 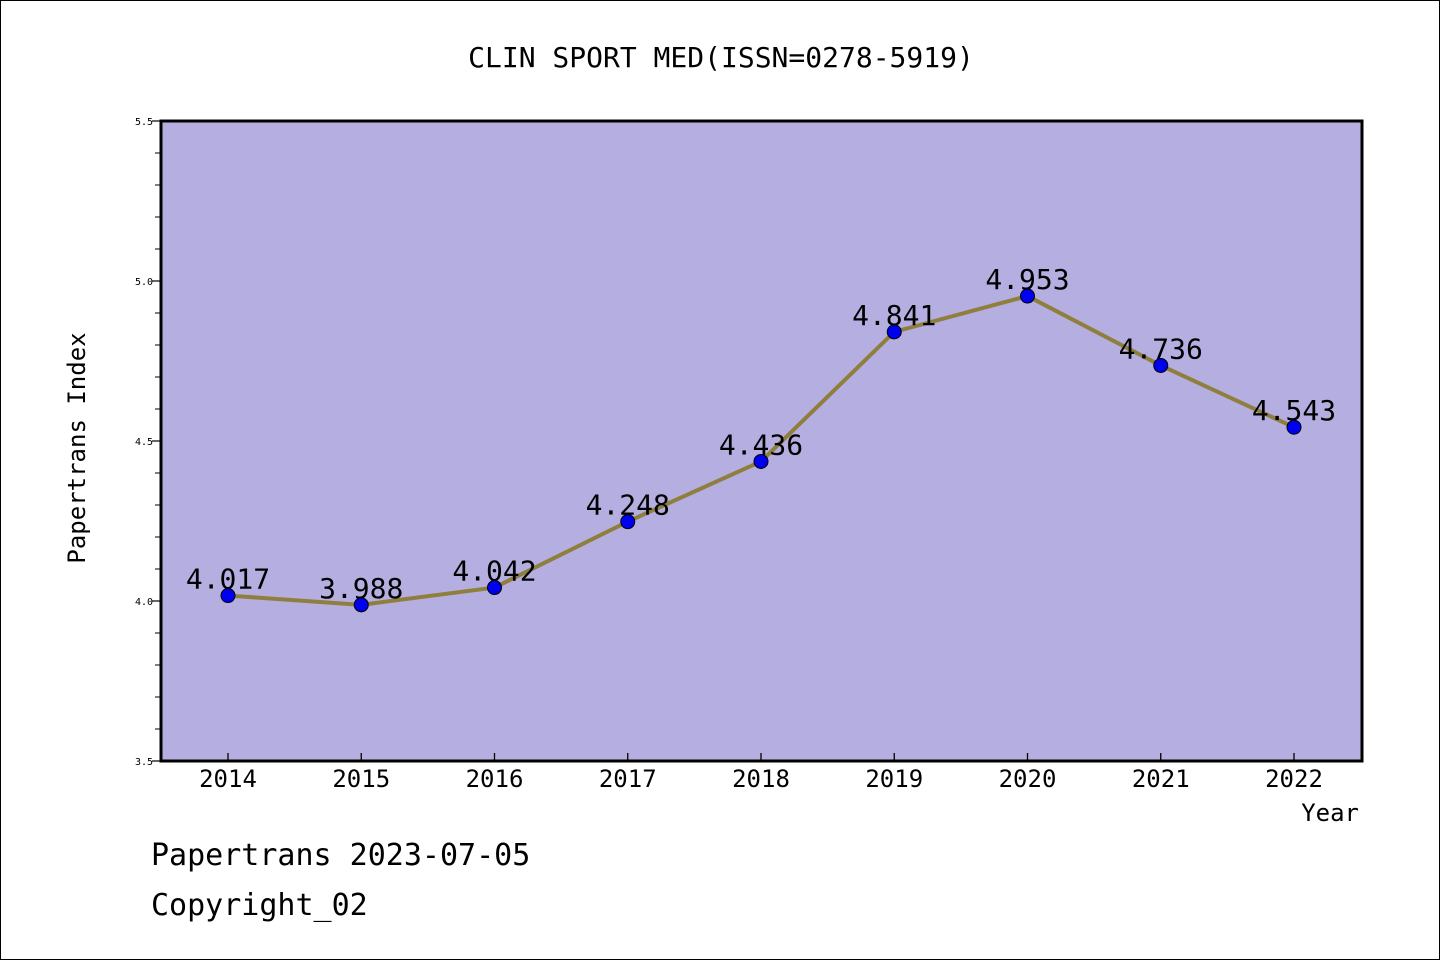 What do you see at coordinates (77, 447) in the screenshot?
I see `y-axis-title: Papertrans Index` at bounding box center [77, 447].